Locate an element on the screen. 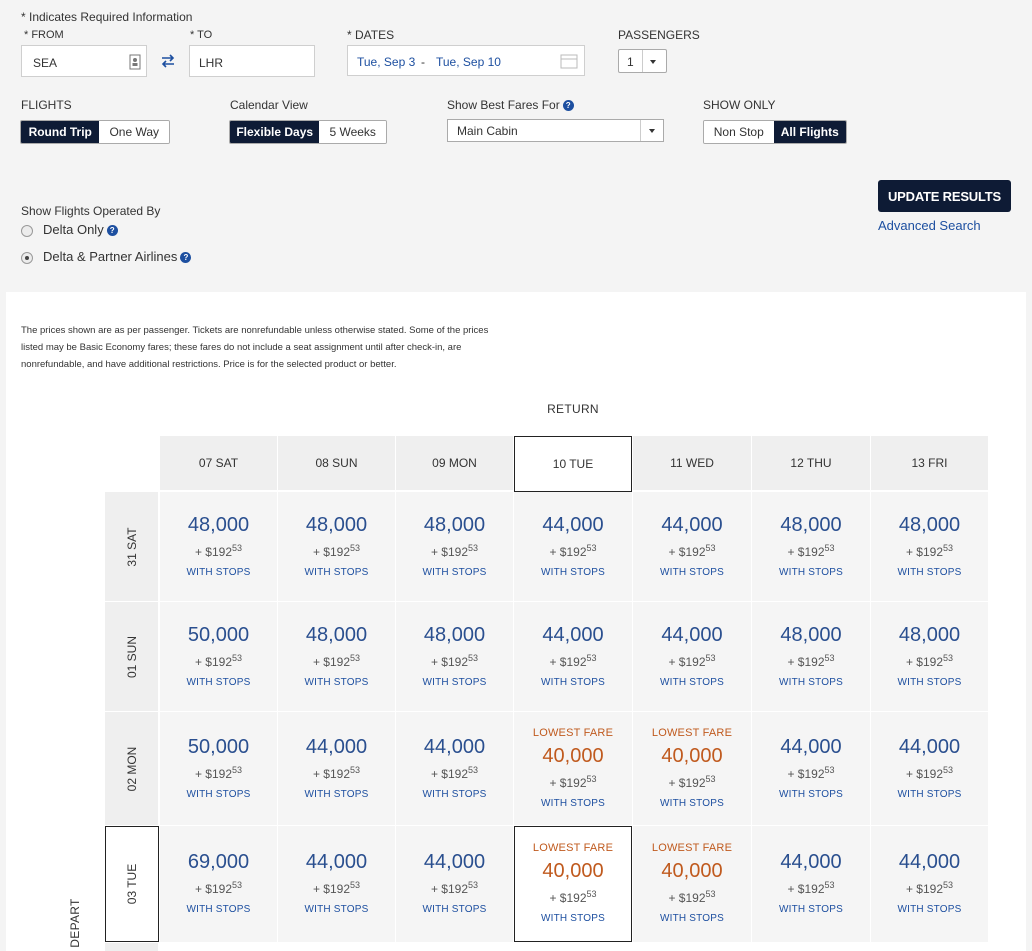 This screenshot has height=951, width=1032. passengers-select: 1 is located at coordinates (642, 61).